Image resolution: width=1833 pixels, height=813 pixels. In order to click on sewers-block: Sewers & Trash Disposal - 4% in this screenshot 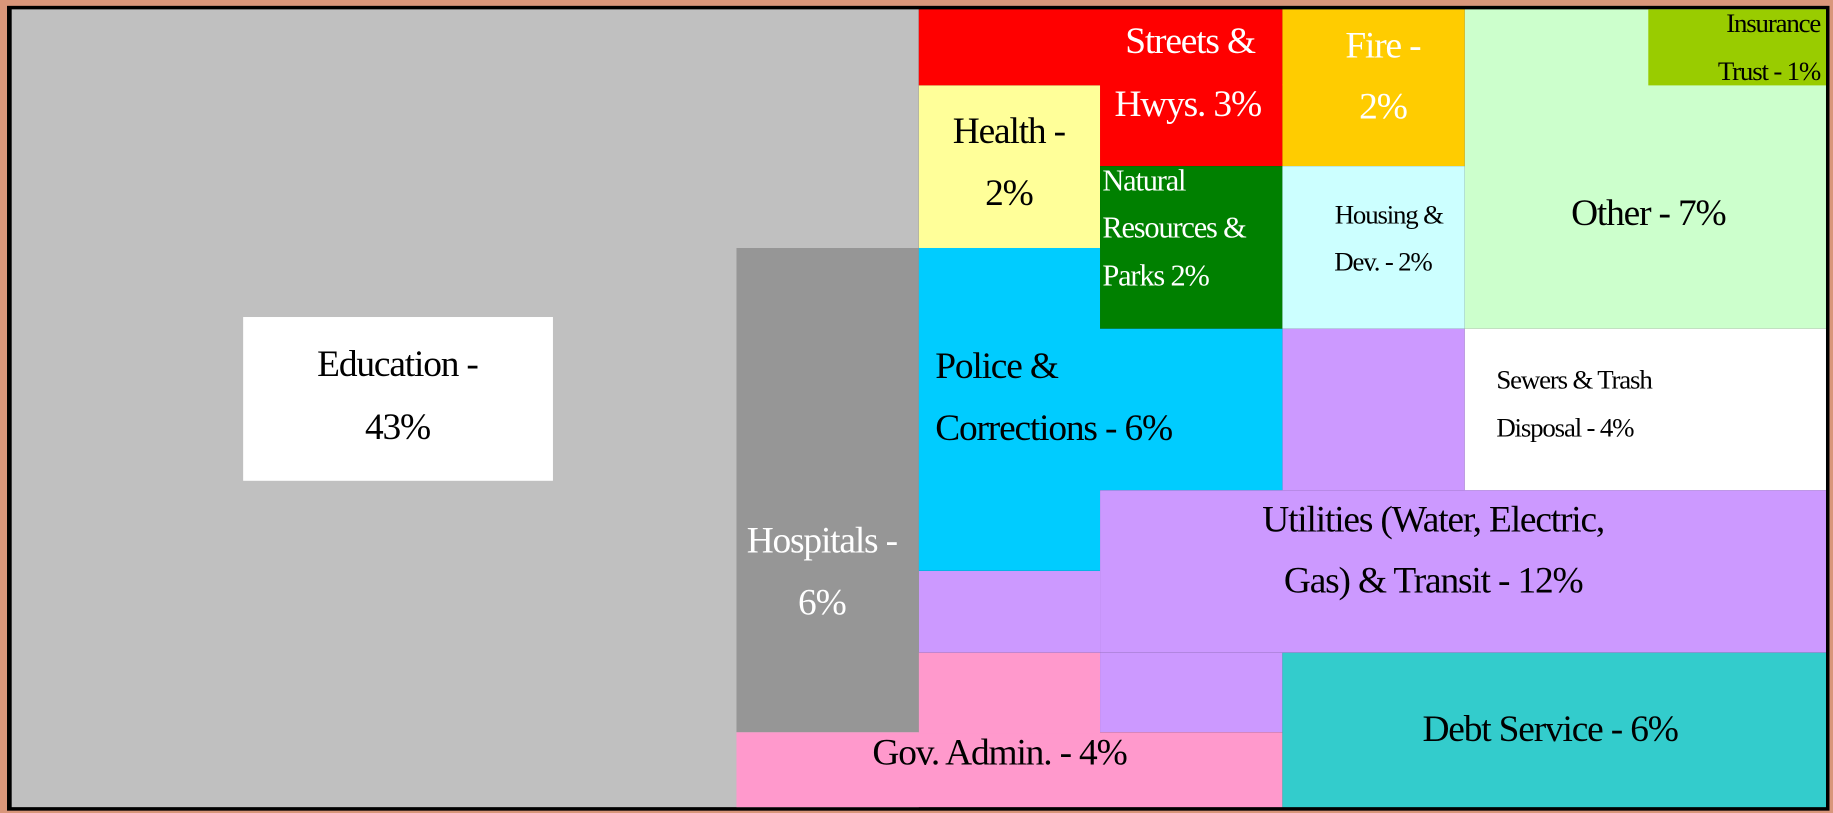, I will do `click(1645, 409)`.